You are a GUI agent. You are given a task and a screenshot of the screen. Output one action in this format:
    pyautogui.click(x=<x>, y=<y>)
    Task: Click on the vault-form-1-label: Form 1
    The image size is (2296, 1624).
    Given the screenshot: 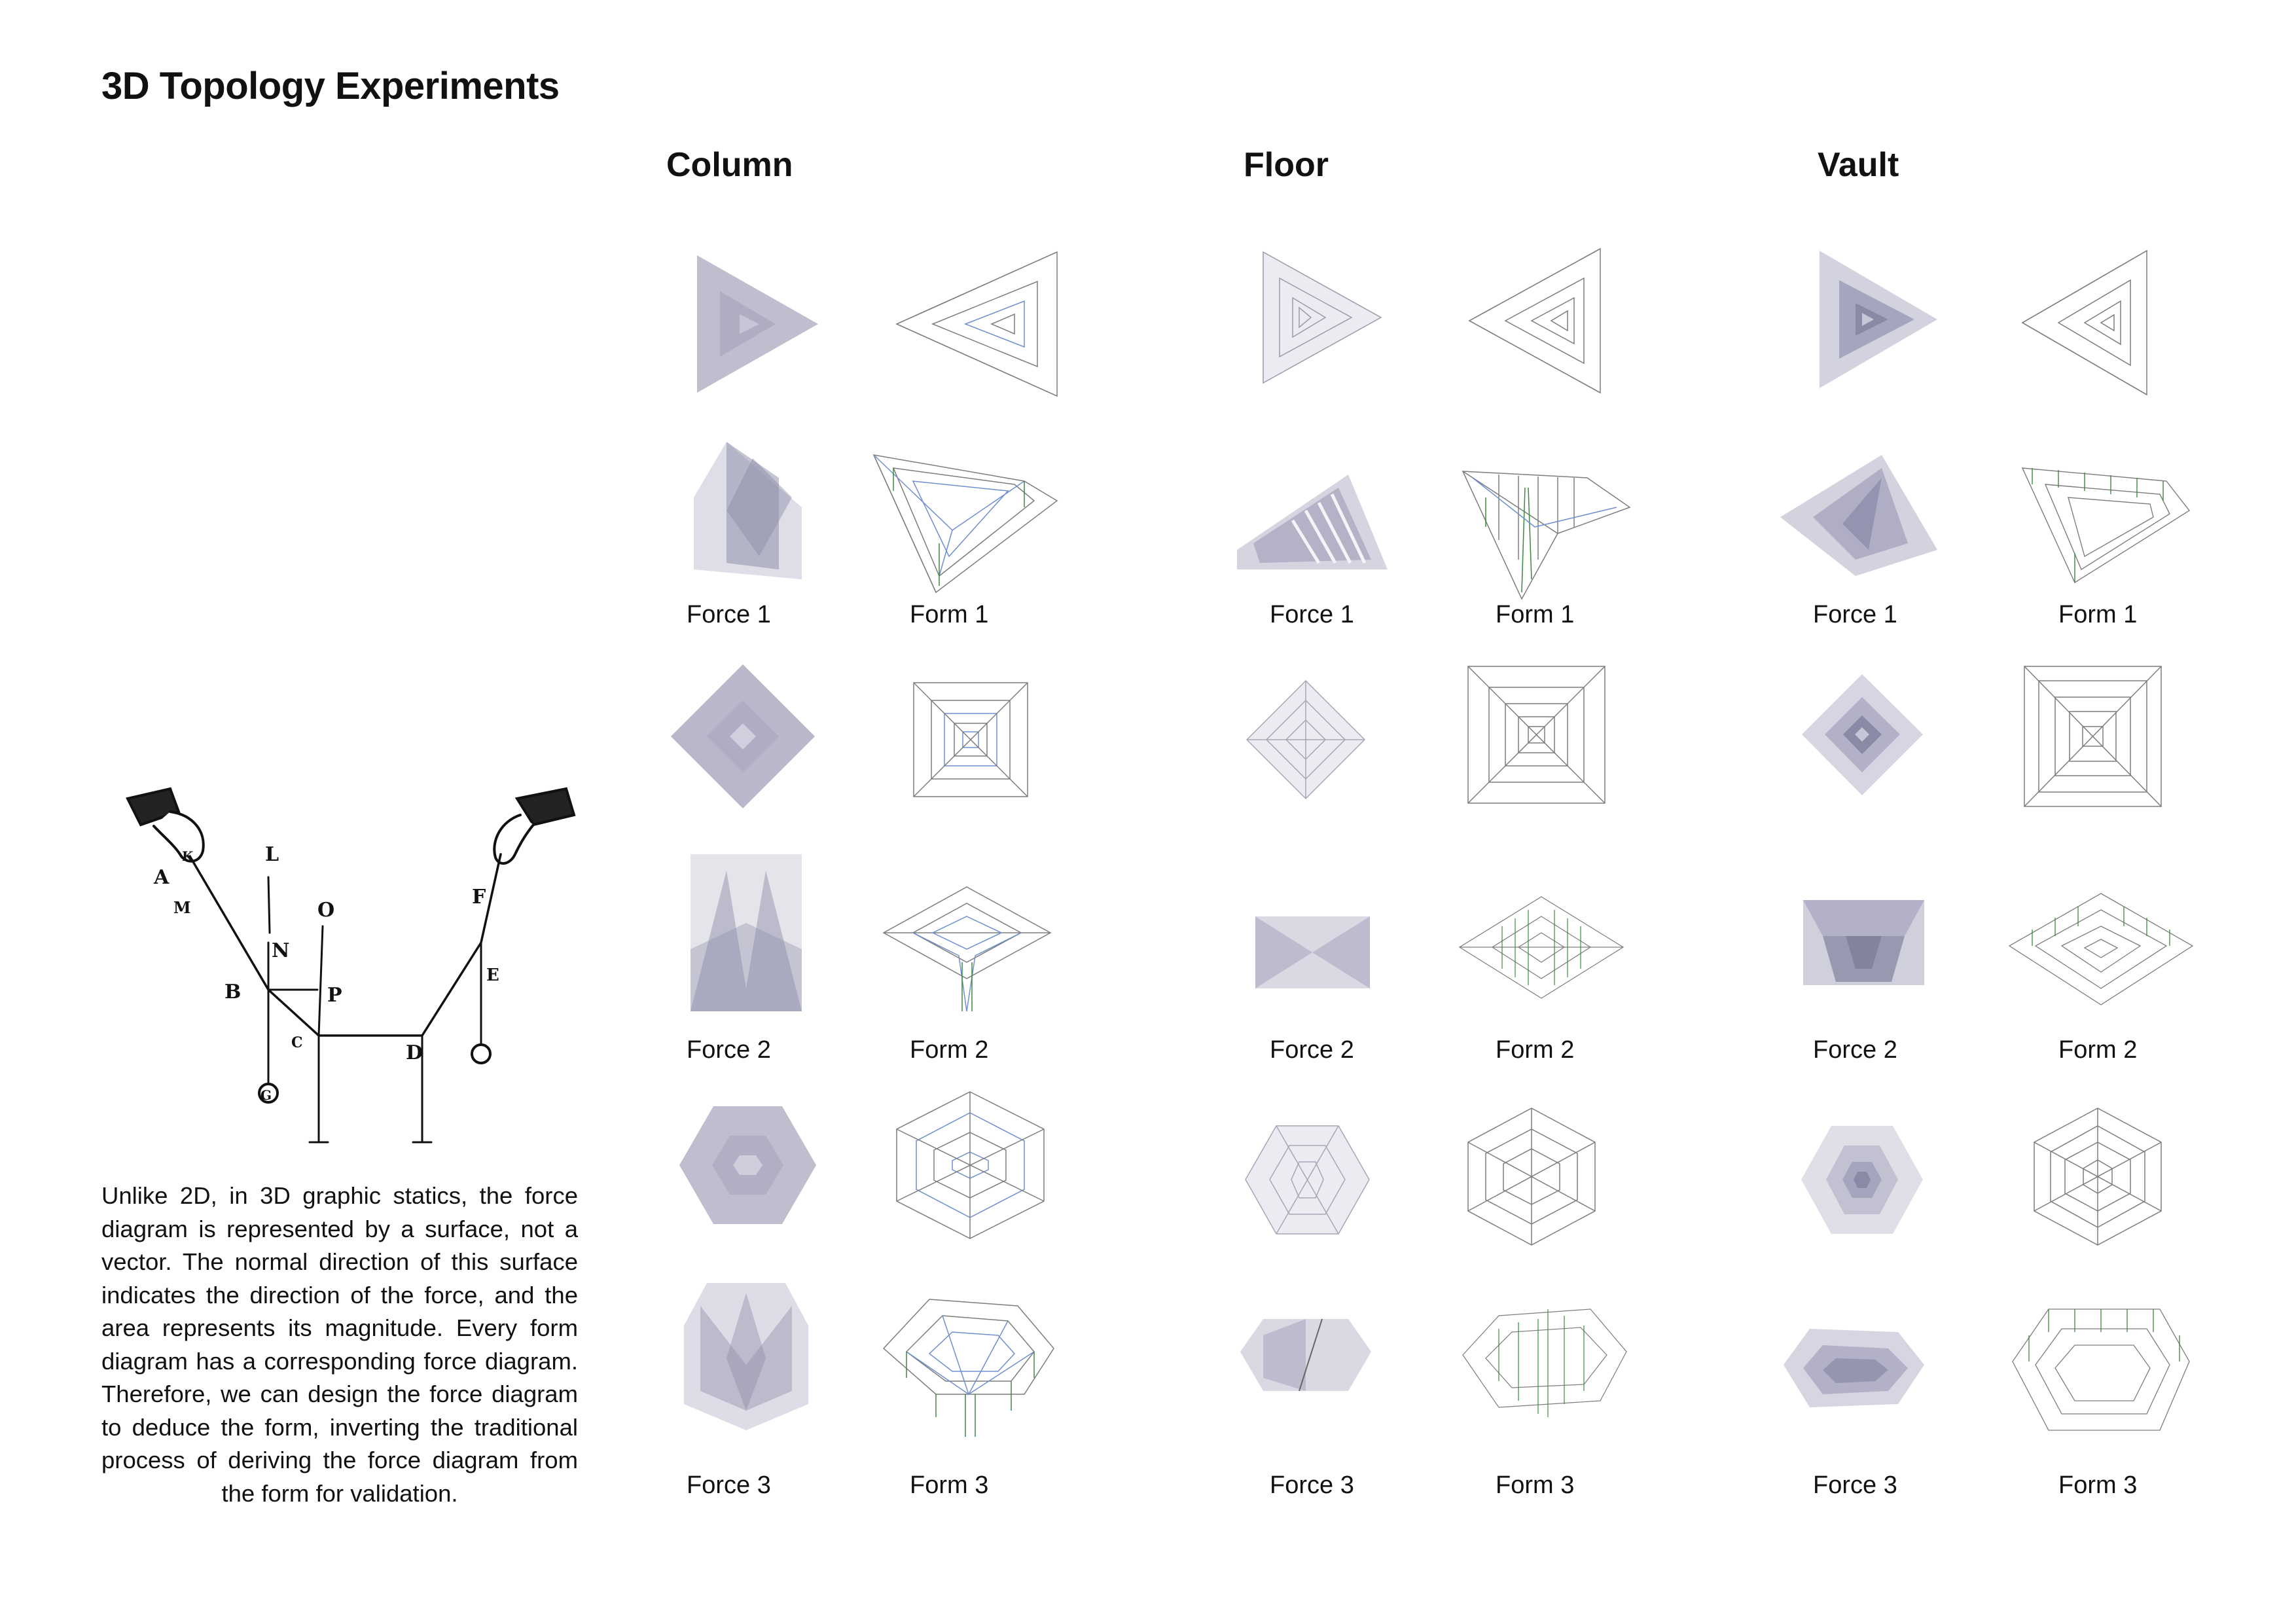 What is the action you would take?
    pyautogui.click(x=2098, y=614)
    